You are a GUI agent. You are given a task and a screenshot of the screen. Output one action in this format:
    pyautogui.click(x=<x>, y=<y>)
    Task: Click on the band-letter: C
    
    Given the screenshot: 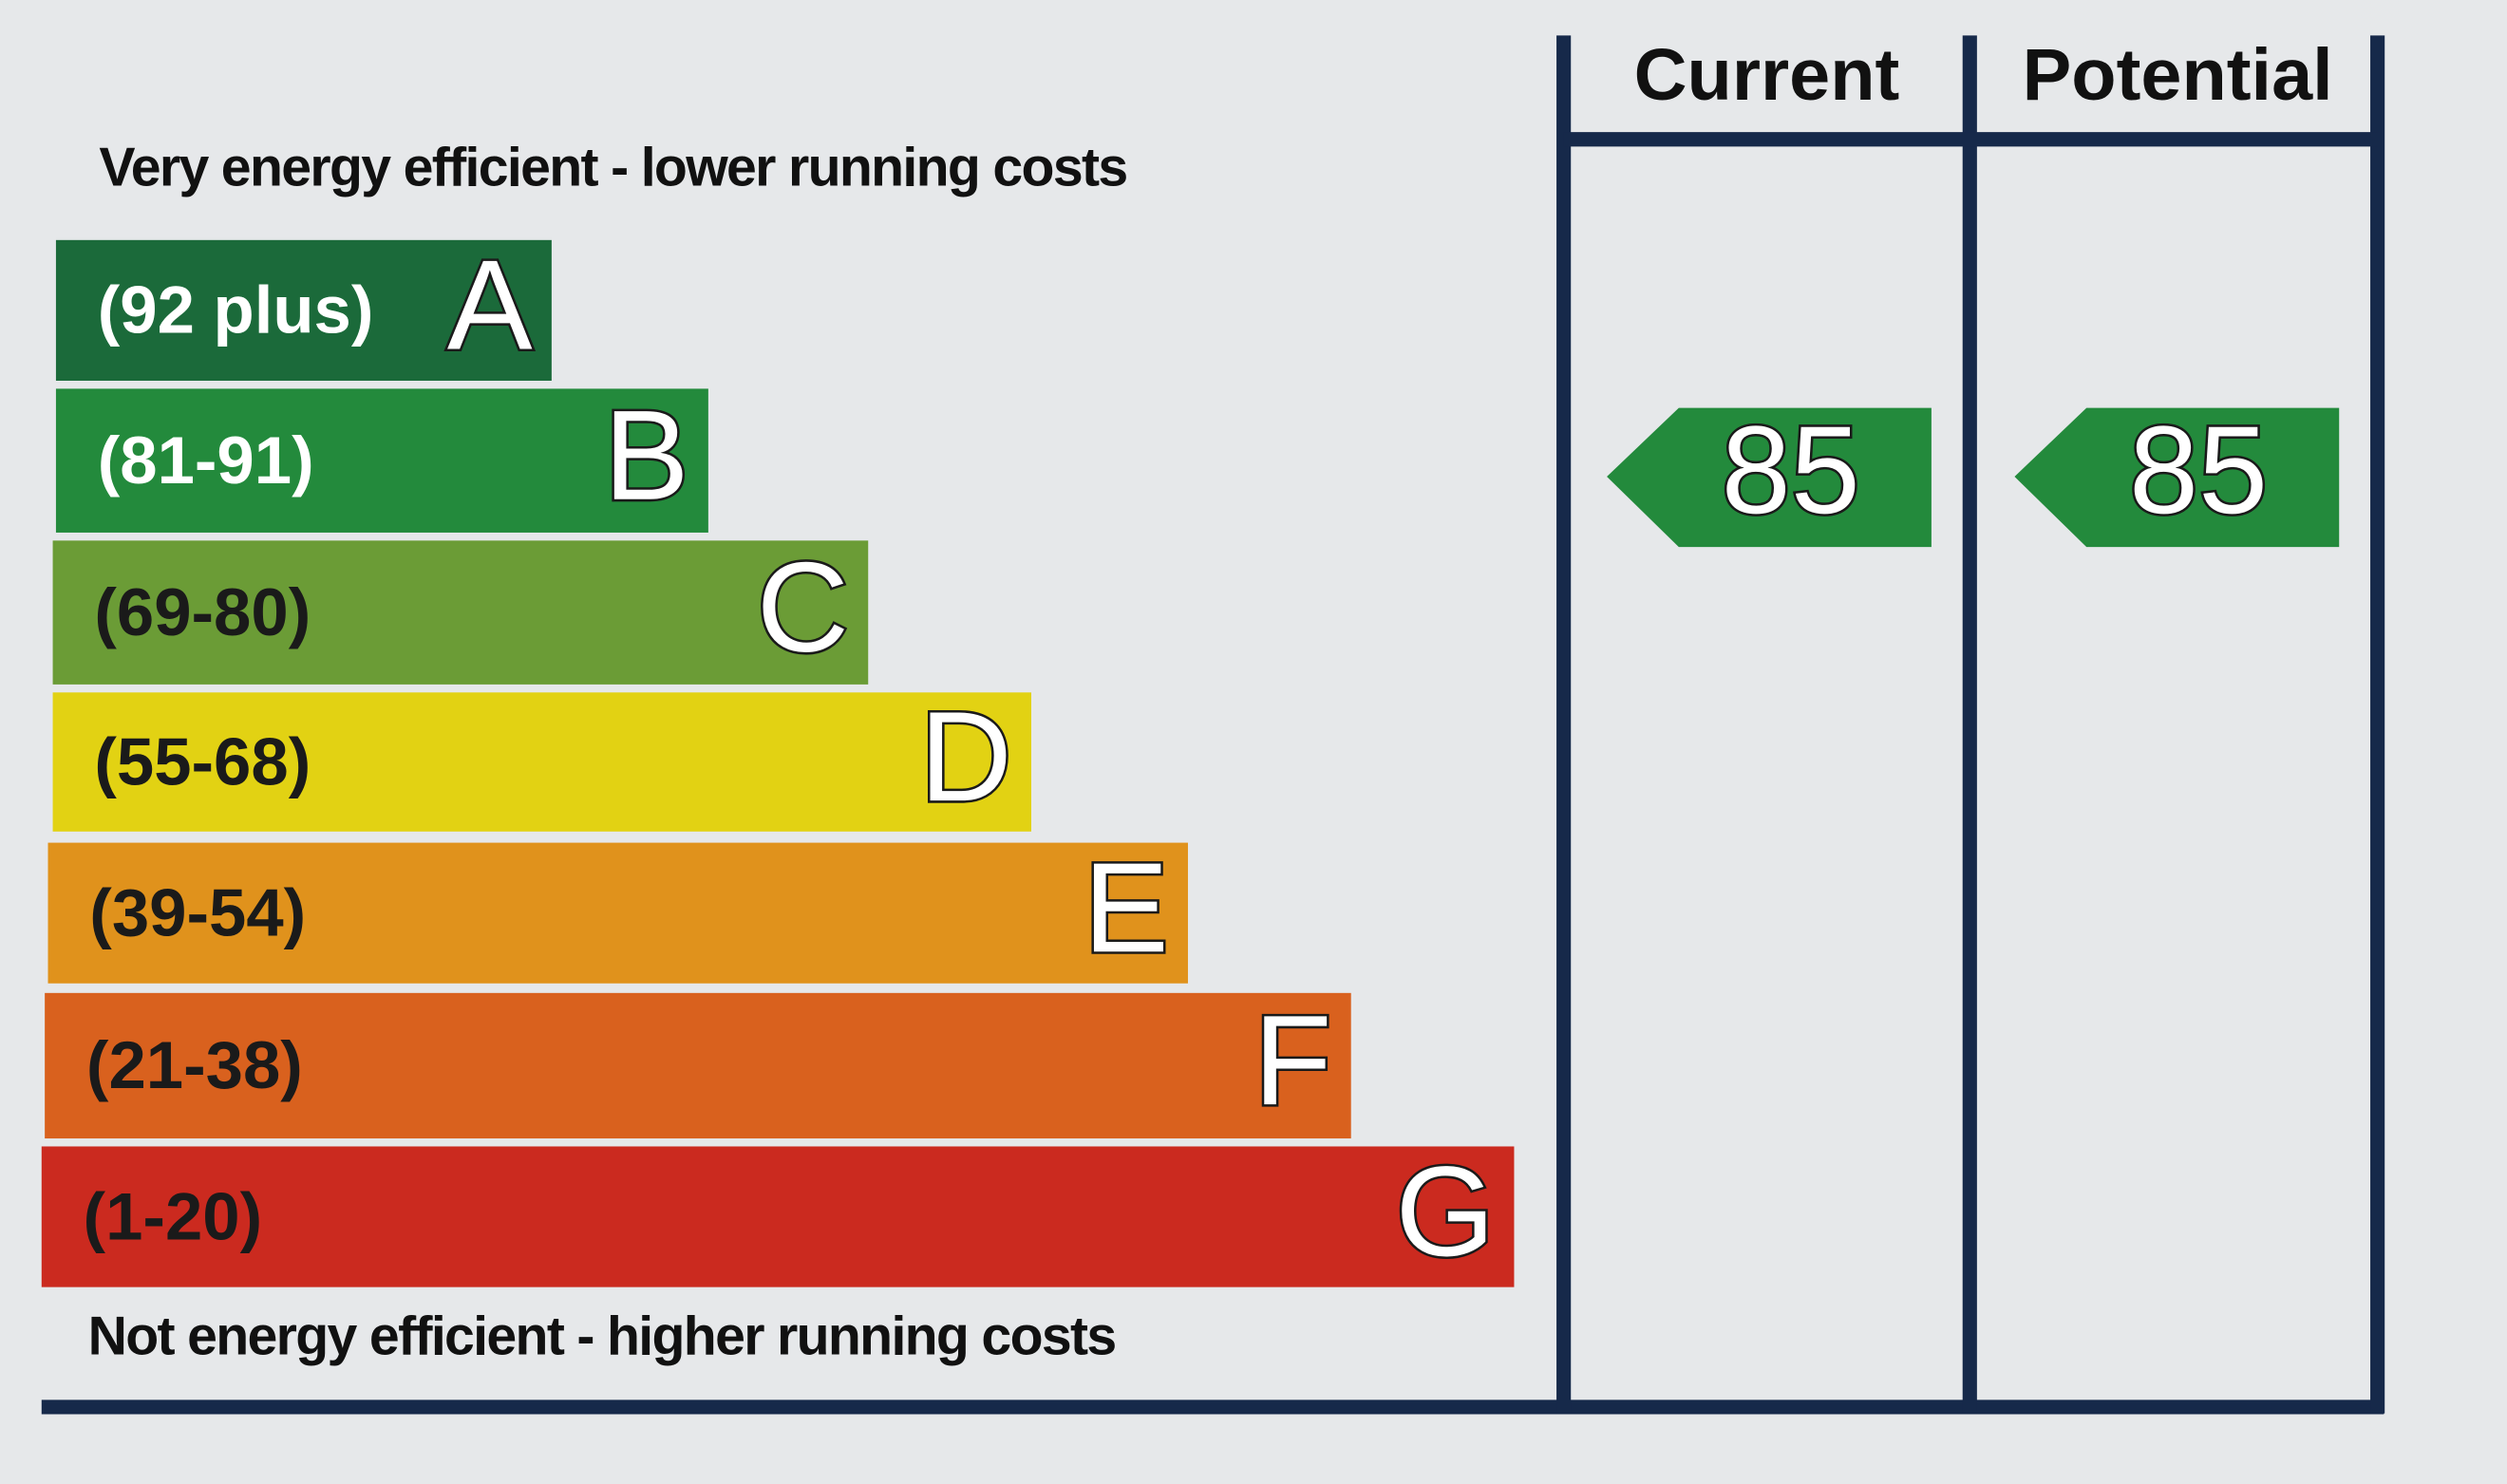 What is the action you would take?
    pyautogui.click(x=803, y=607)
    